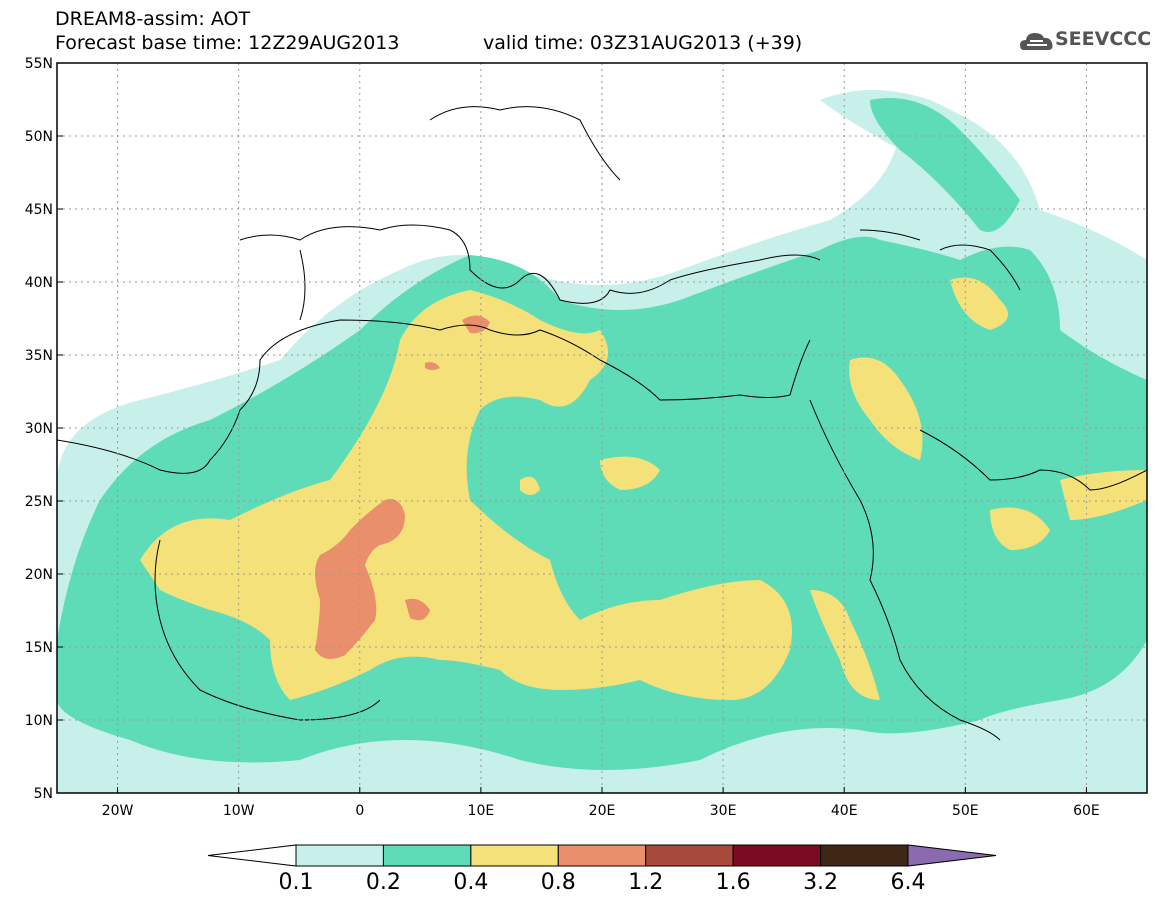  Describe the element at coordinates (359, 811) in the screenshot. I see `x-tick-label: 0` at that location.